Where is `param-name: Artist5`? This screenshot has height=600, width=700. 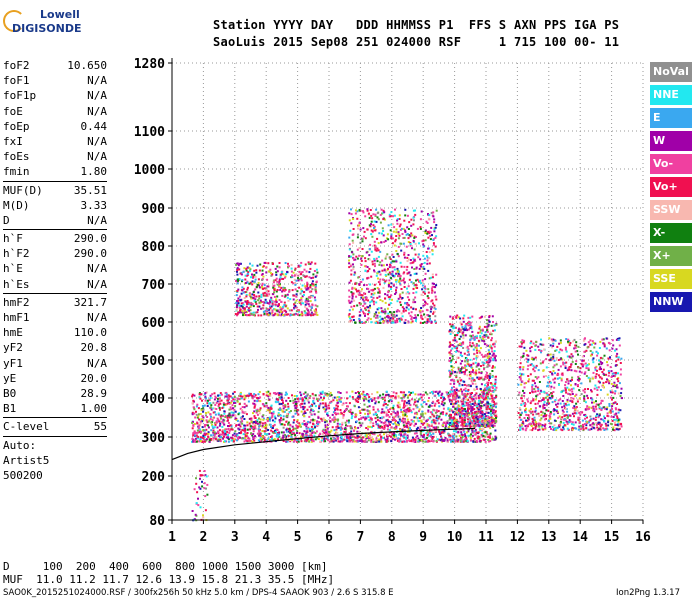 param-name: Artist5 is located at coordinates (26, 460).